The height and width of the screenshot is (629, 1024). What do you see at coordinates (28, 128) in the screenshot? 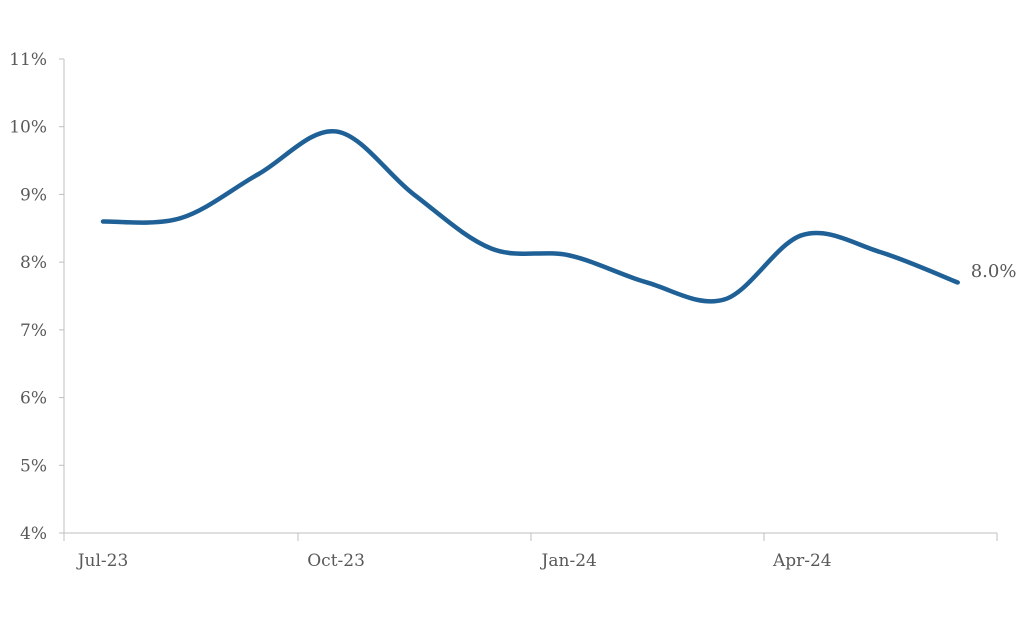
I see `y-tick-label: 10%` at bounding box center [28, 128].